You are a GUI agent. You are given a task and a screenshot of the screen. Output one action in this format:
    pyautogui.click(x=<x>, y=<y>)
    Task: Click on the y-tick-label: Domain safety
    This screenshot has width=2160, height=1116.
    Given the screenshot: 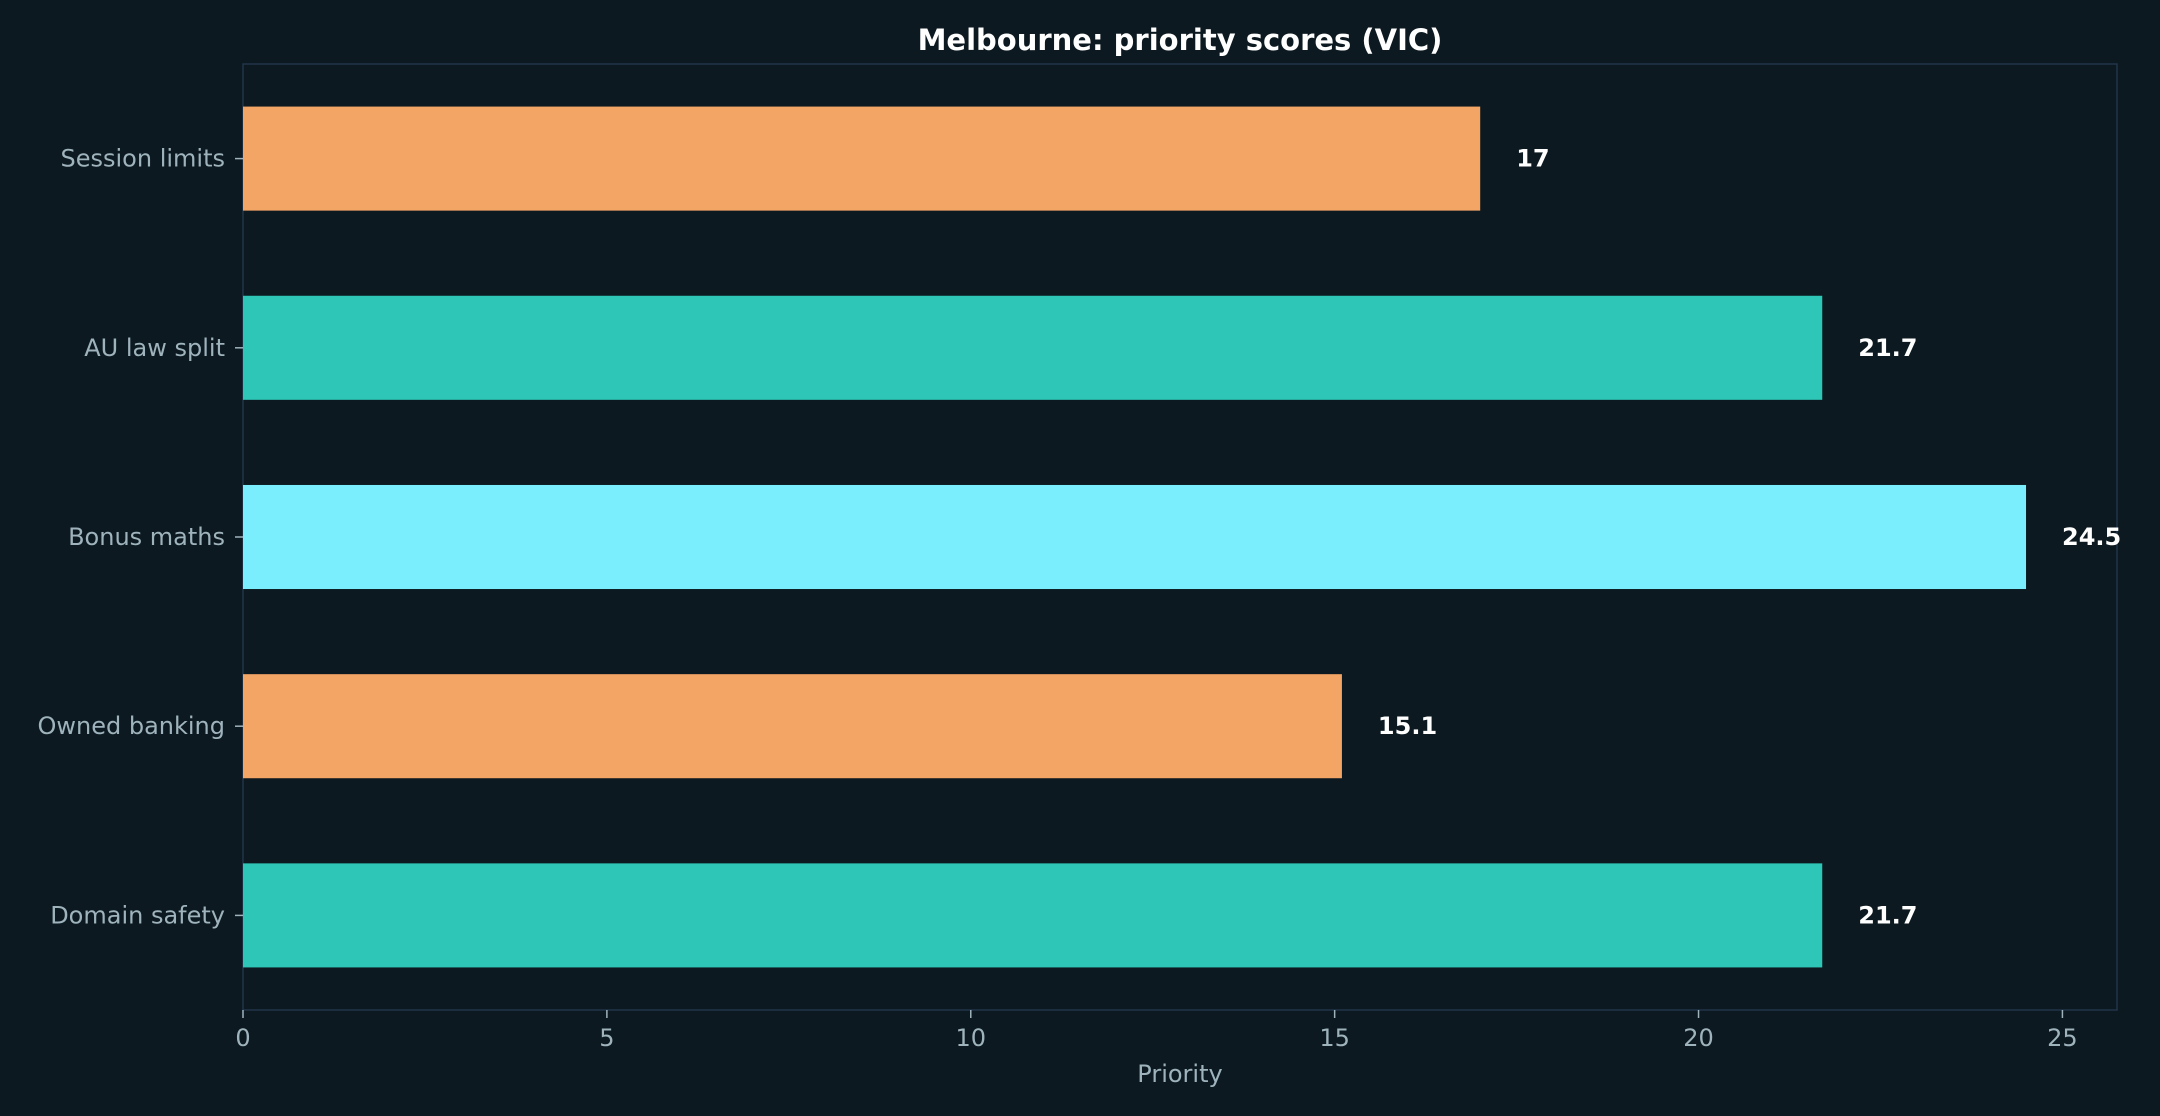 What is the action you would take?
    pyautogui.click(x=137, y=915)
    